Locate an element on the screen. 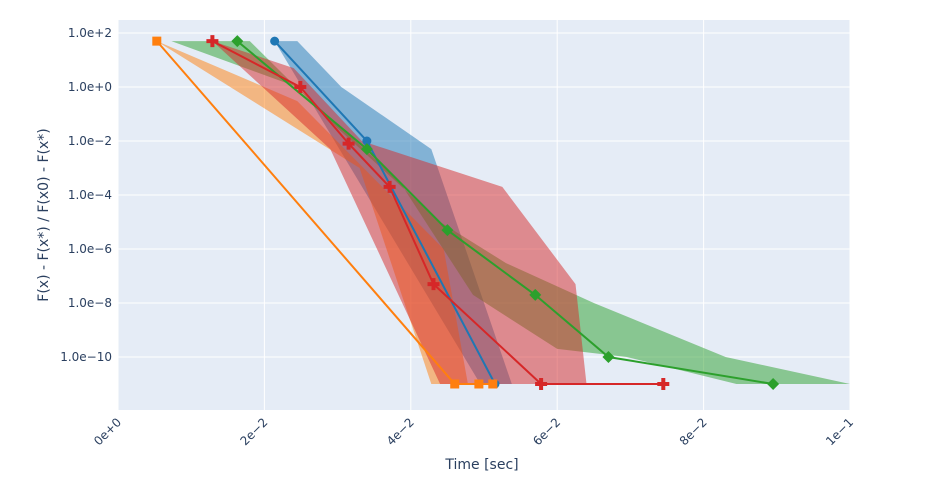  y-axis-title: F(x) - F(x*) / F(x0) - F(x*) is located at coordinates (44, 214).